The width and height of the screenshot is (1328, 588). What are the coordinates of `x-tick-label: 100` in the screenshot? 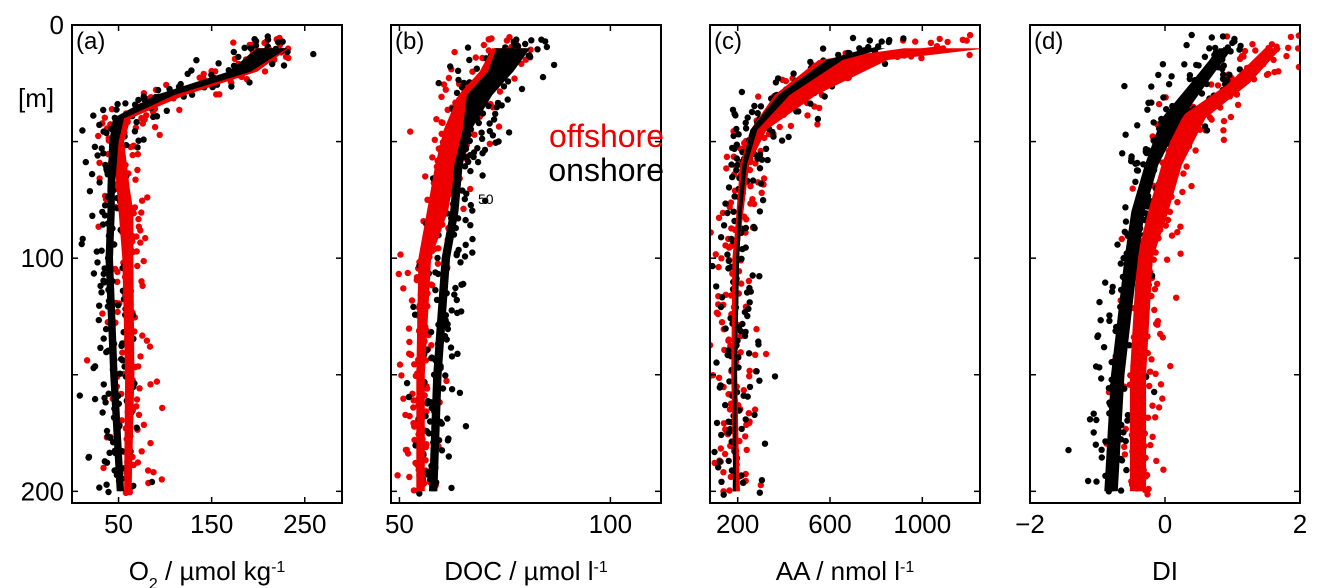 It's located at (610, 524).